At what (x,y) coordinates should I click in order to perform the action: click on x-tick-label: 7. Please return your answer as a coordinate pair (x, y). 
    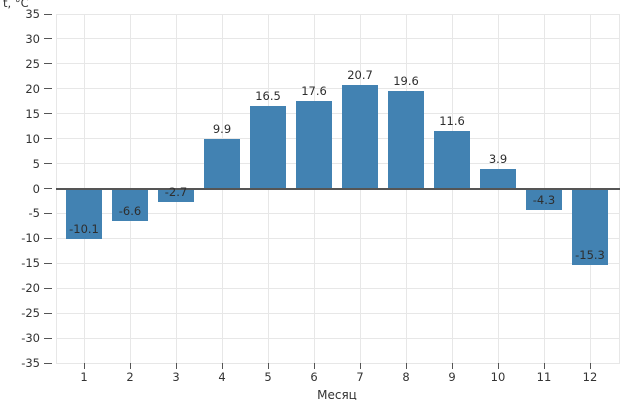
    Looking at the image, I should click on (360, 377).